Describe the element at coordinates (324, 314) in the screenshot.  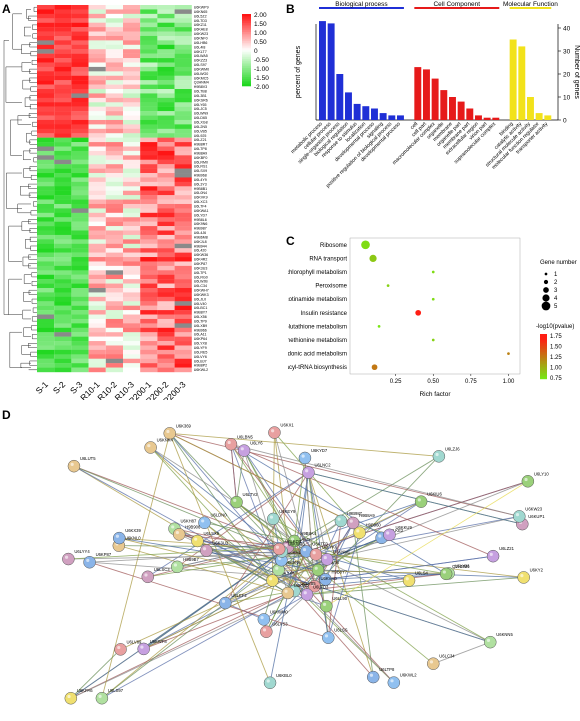
I see `pathway-label: Insulin resistance` at that location.